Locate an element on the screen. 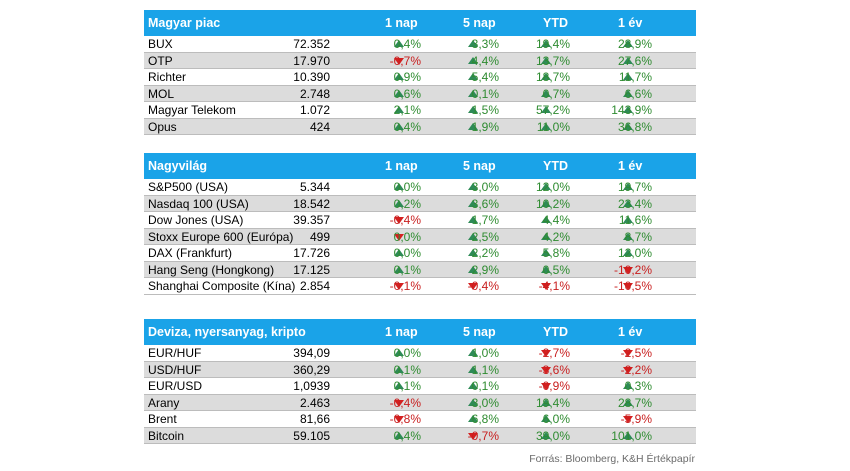  change-value: 3,3% is located at coordinates (485, 44).